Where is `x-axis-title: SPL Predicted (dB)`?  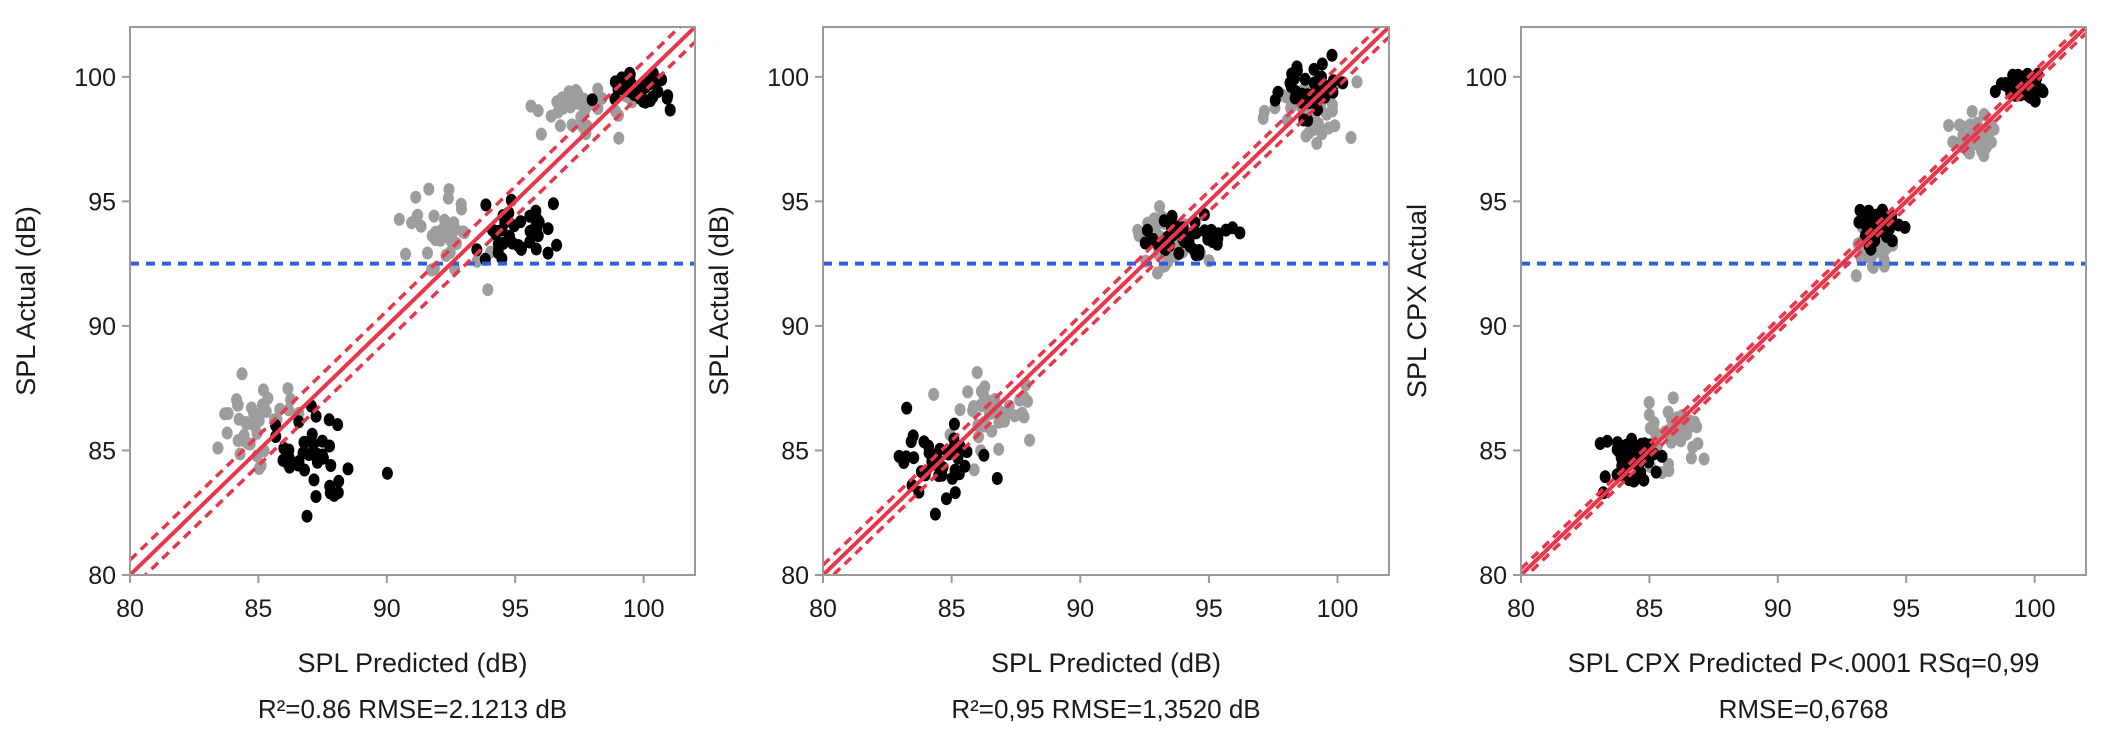
x-axis-title: SPL Predicted (dB) is located at coordinates (412, 663).